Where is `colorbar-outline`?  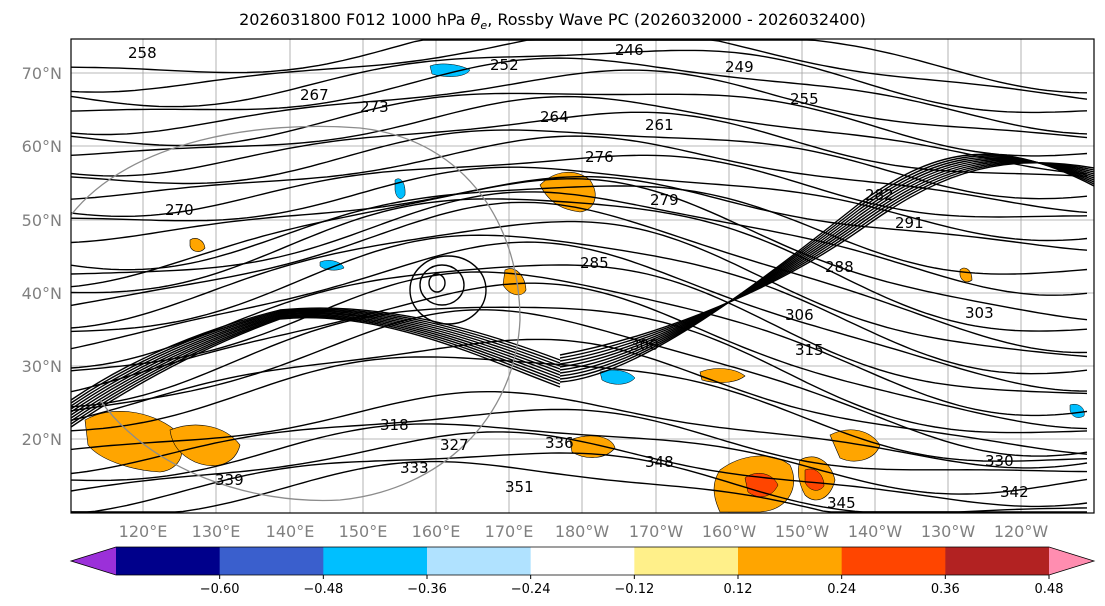 colorbar-outline is located at coordinates (582, 561).